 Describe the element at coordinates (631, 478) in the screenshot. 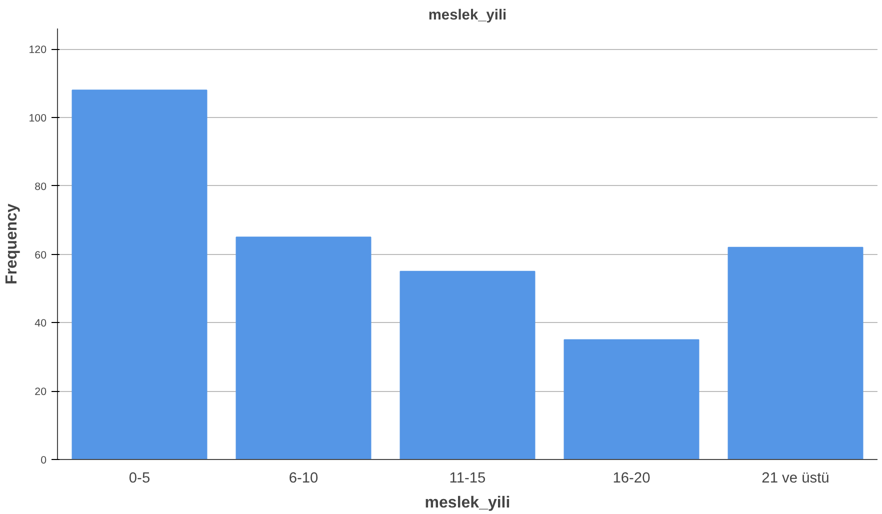

I see `x-tick-label: 16-20` at that location.